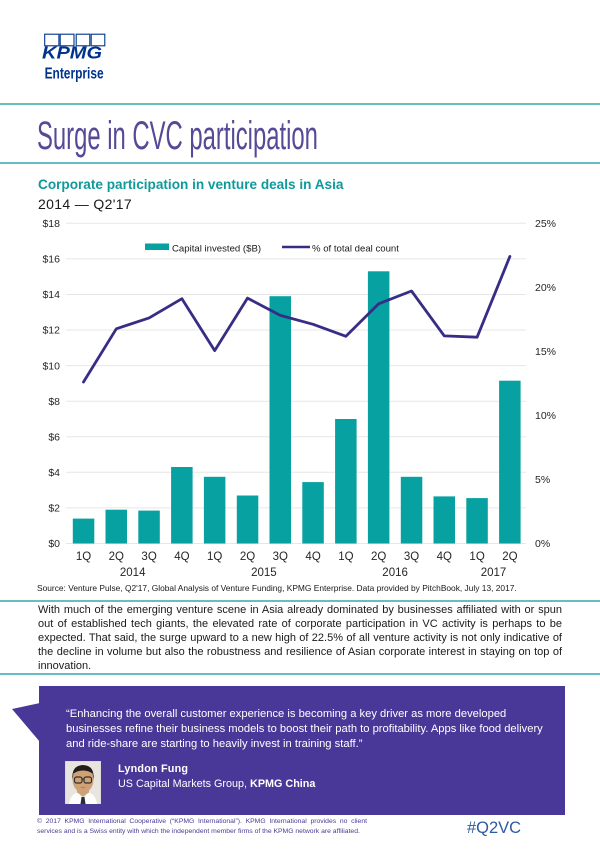  I want to click on svg-text: 25%, so click(545, 224).